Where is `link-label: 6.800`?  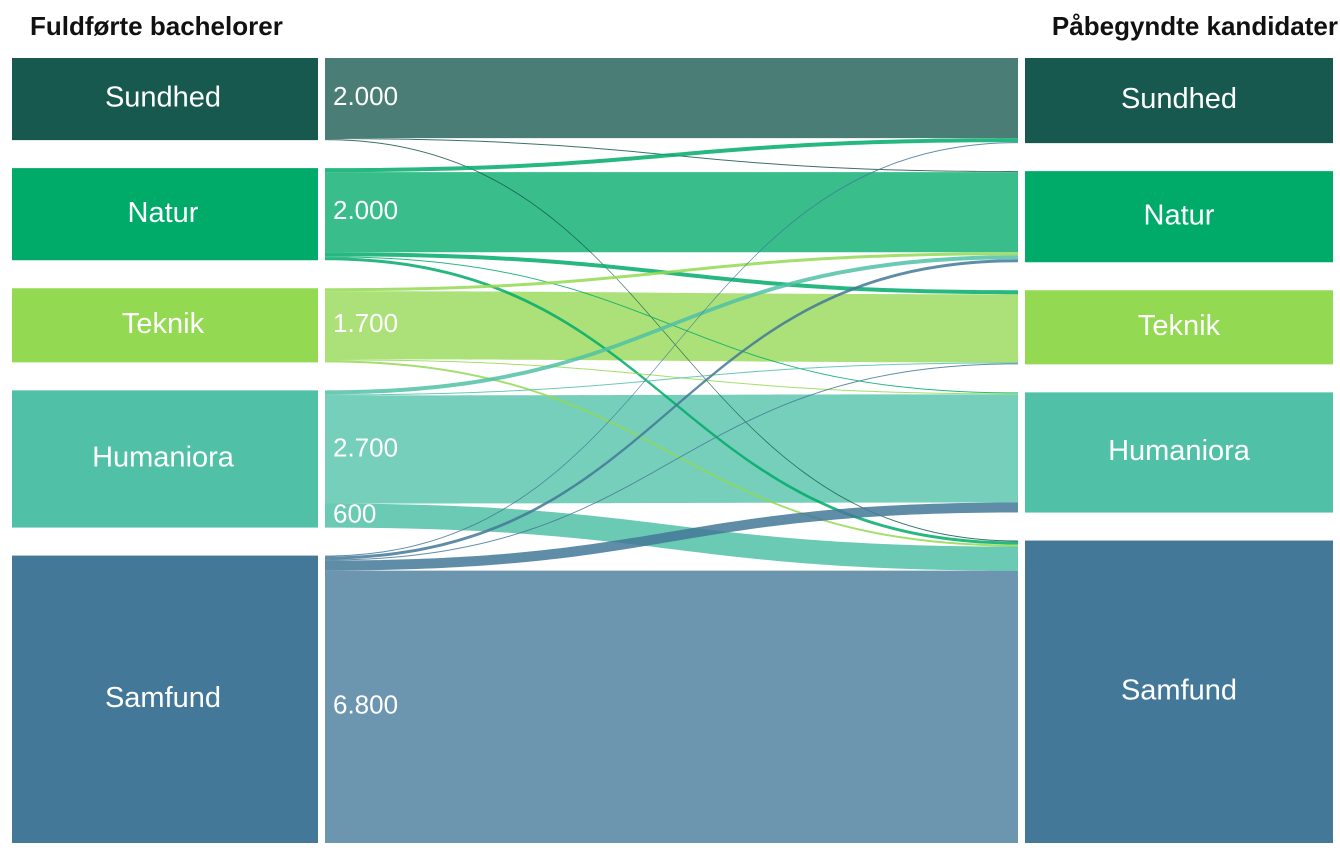
link-label: 6.800 is located at coordinates (365, 705).